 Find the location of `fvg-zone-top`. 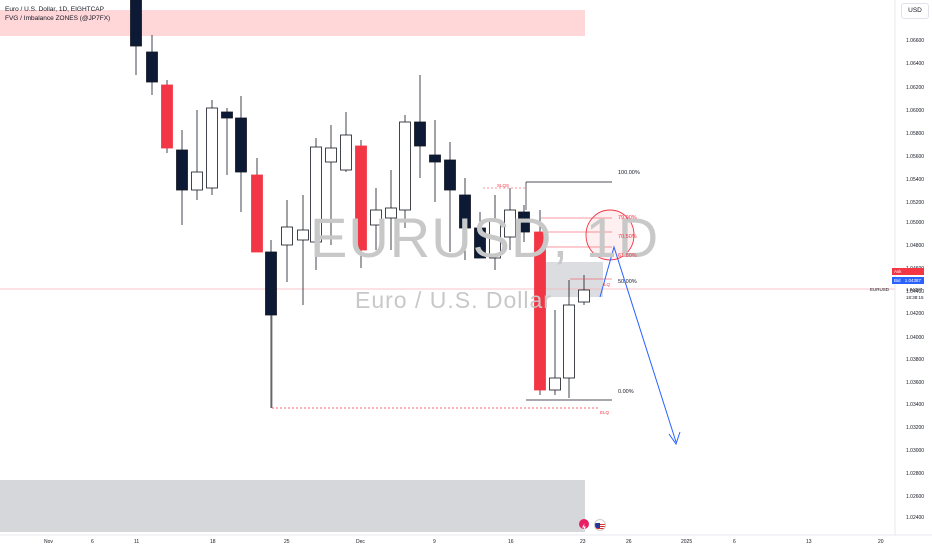

fvg-zone-top is located at coordinates (292, 23).